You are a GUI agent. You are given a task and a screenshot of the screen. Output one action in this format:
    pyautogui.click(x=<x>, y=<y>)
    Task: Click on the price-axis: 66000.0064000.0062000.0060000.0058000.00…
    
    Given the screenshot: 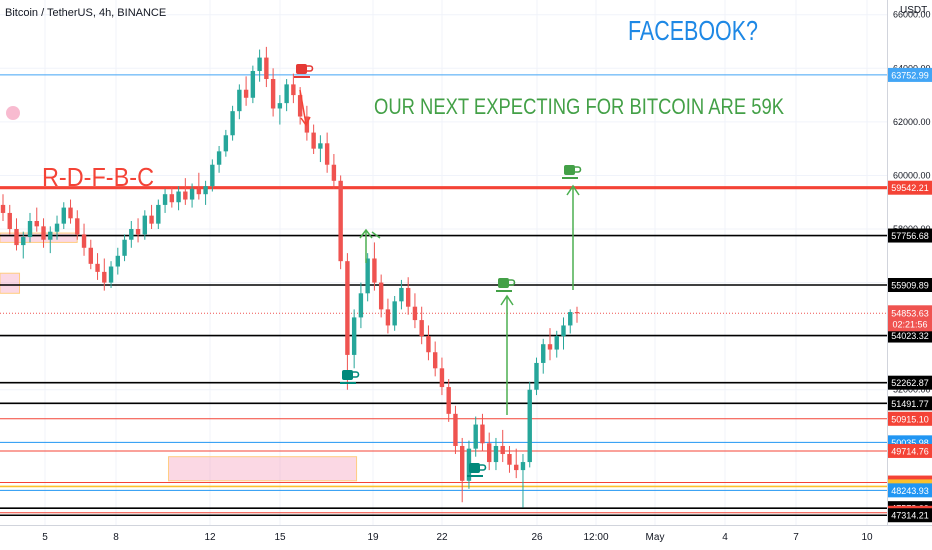 What is the action you would take?
    pyautogui.click(x=910, y=266)
    